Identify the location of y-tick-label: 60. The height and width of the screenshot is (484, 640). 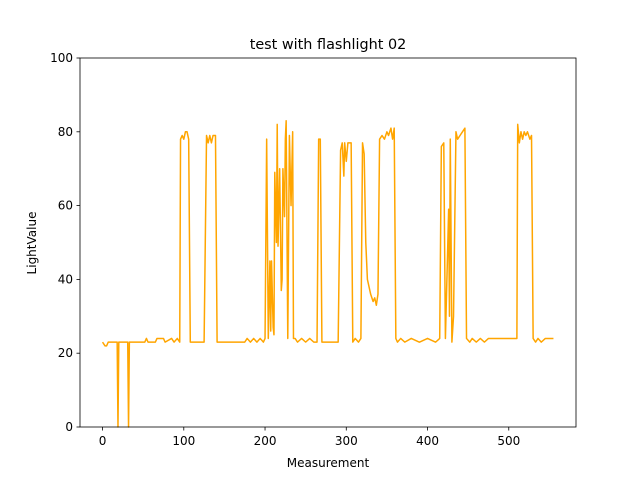
(65, 206).